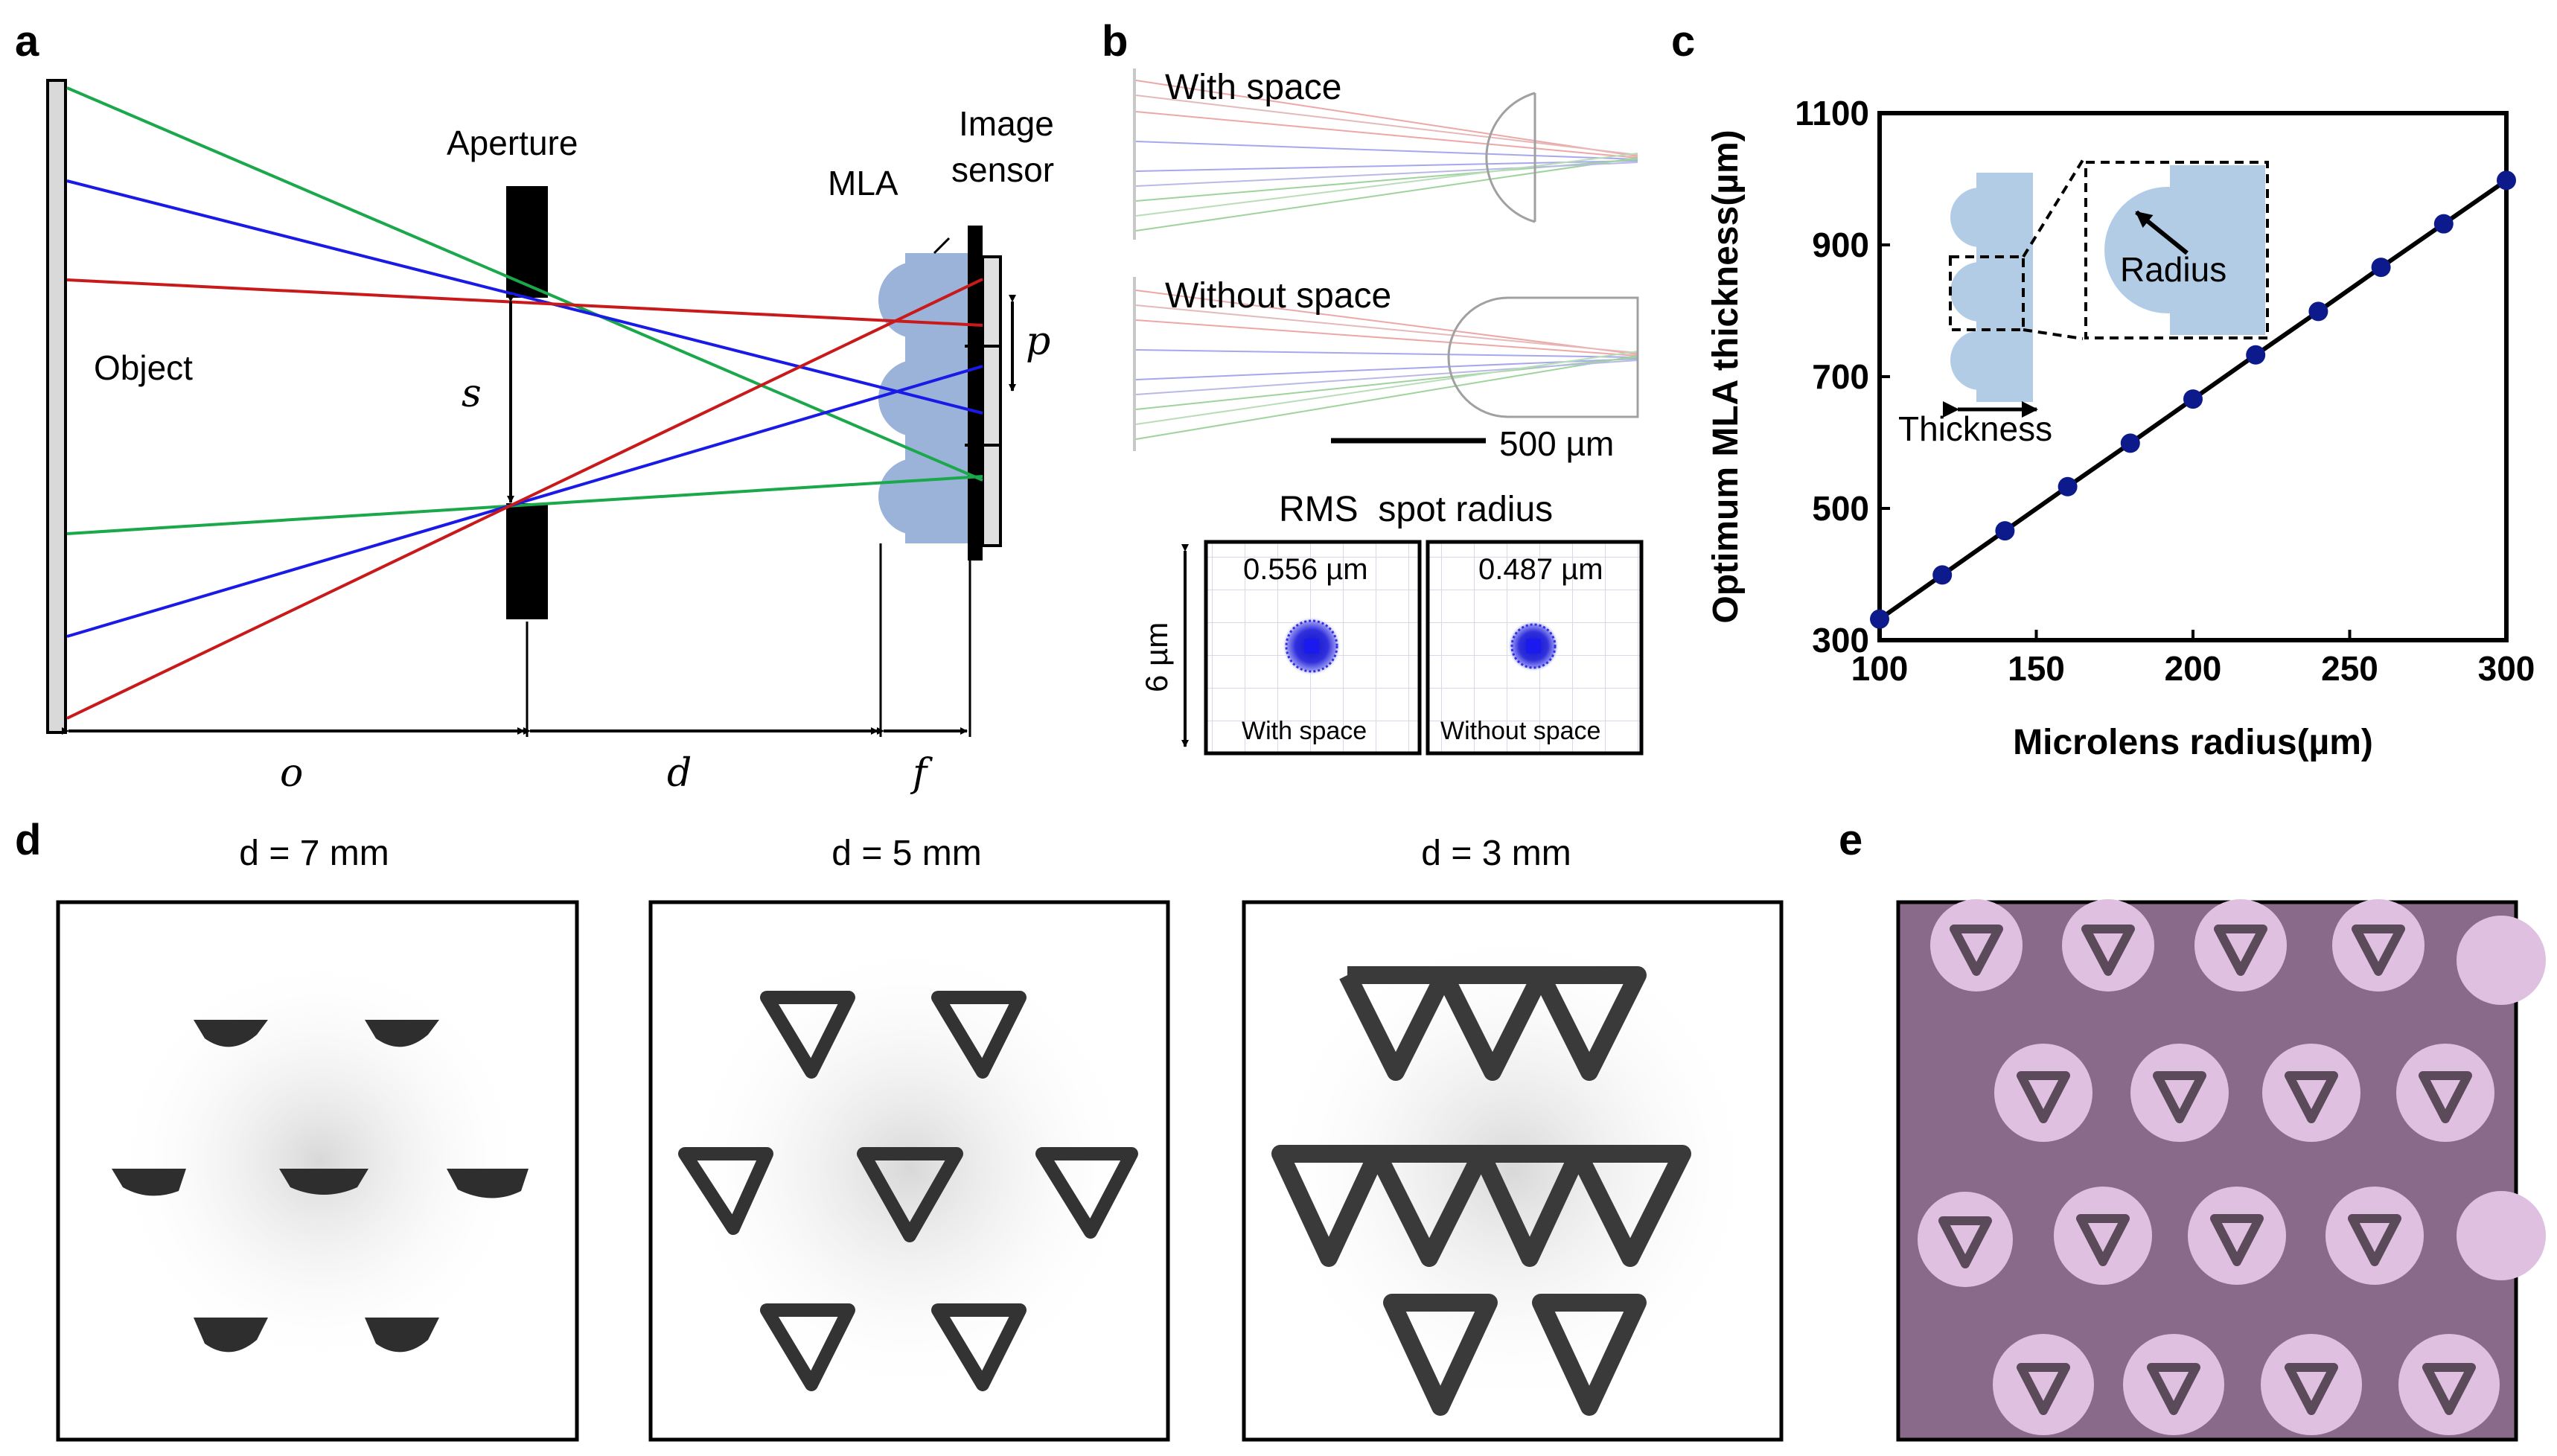  What do you see at coordinates (1115, 41) in the screenshot?
I see `panel-label-b: b` at bounding box center [1115, 41].